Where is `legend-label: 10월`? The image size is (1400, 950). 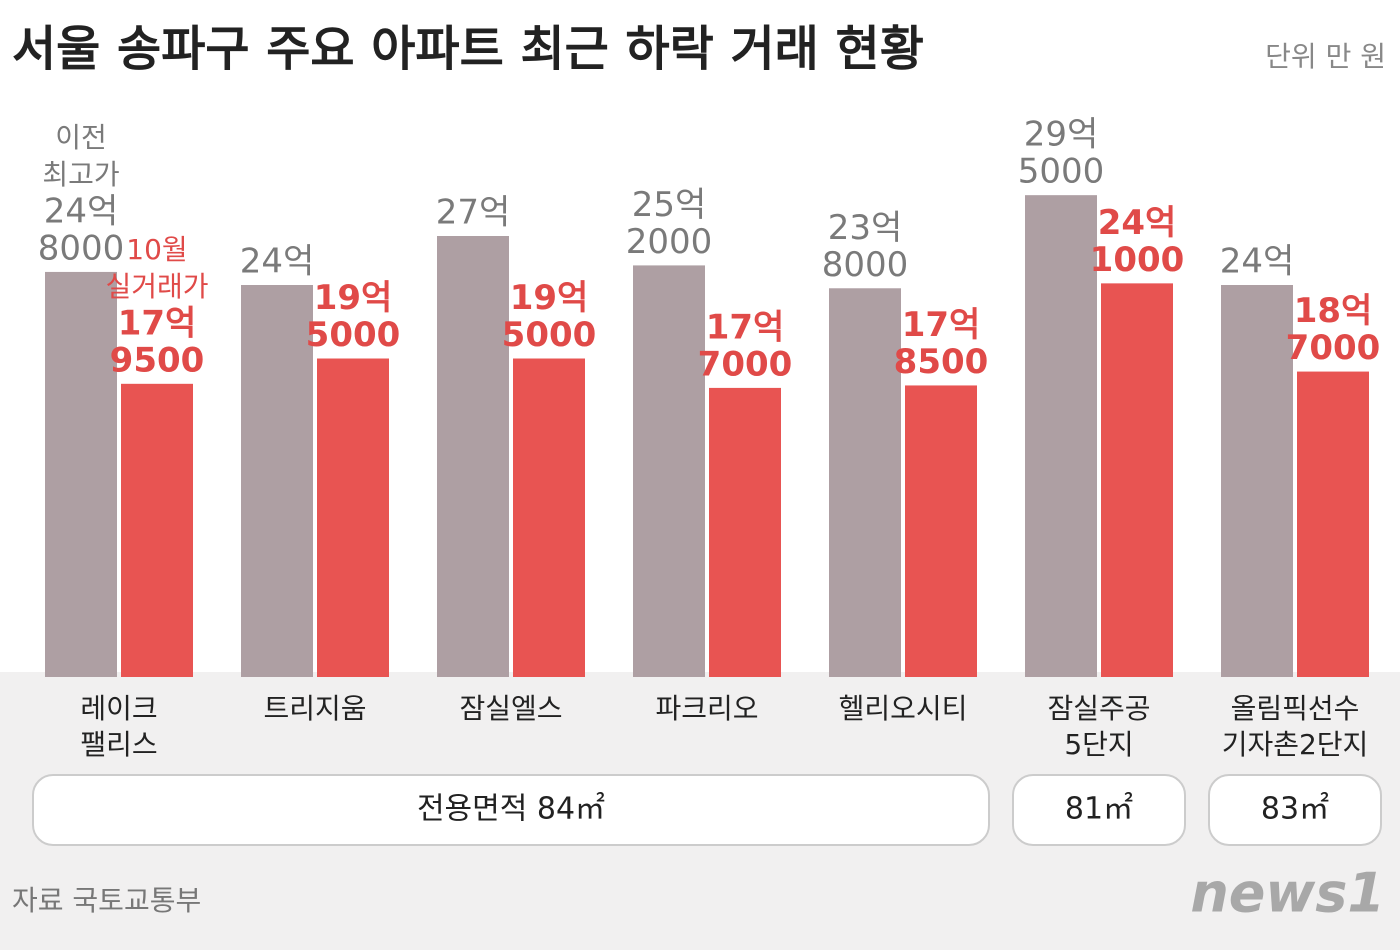 legend-label: 10월 is located at coordinates (156, 249).